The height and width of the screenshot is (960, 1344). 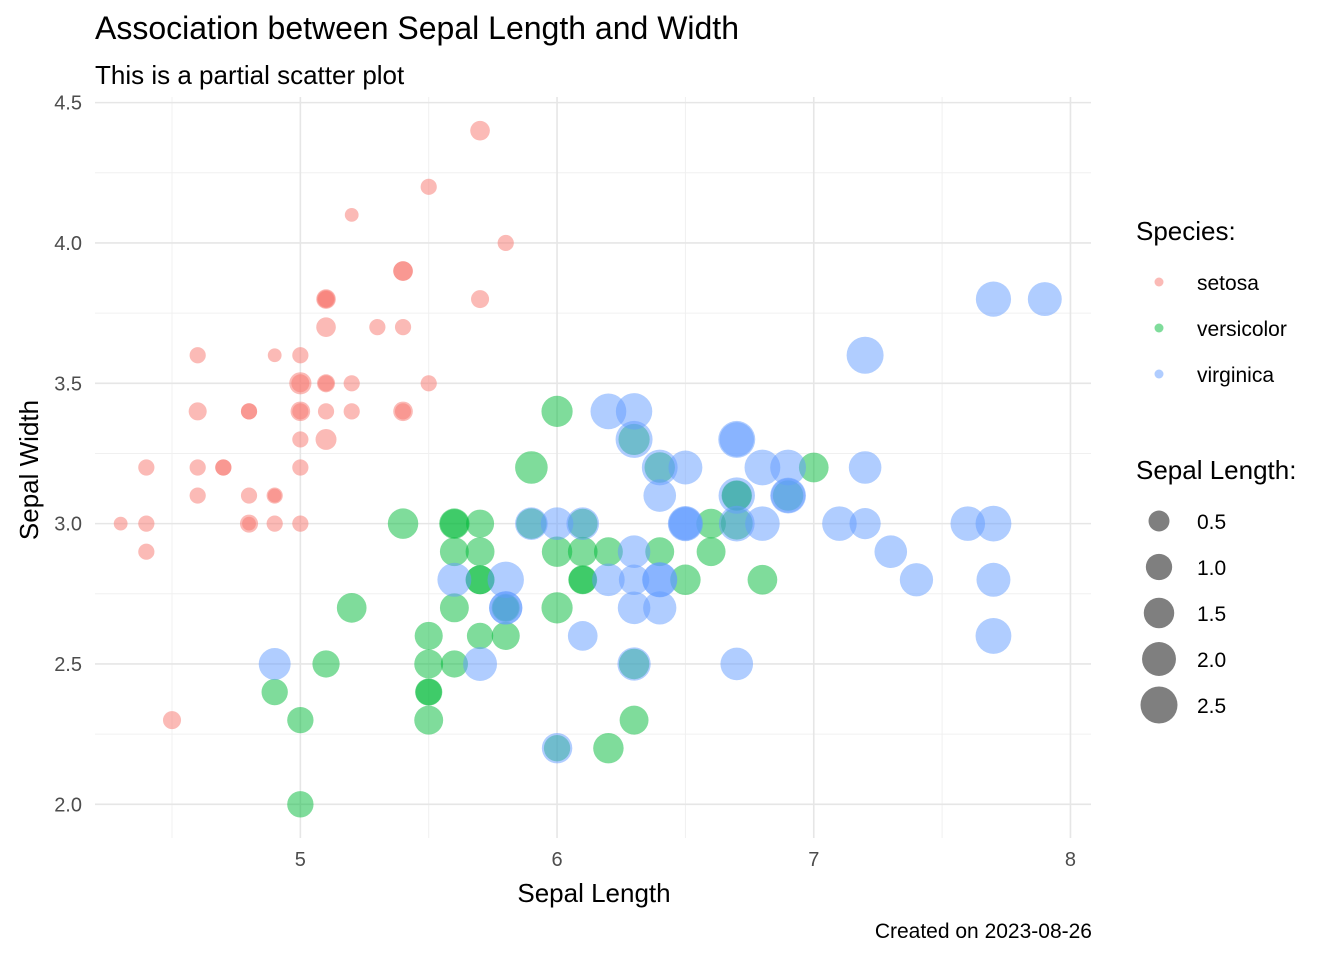 I want to click on y-tick-label: 2.0, so click(x=68, y=805).